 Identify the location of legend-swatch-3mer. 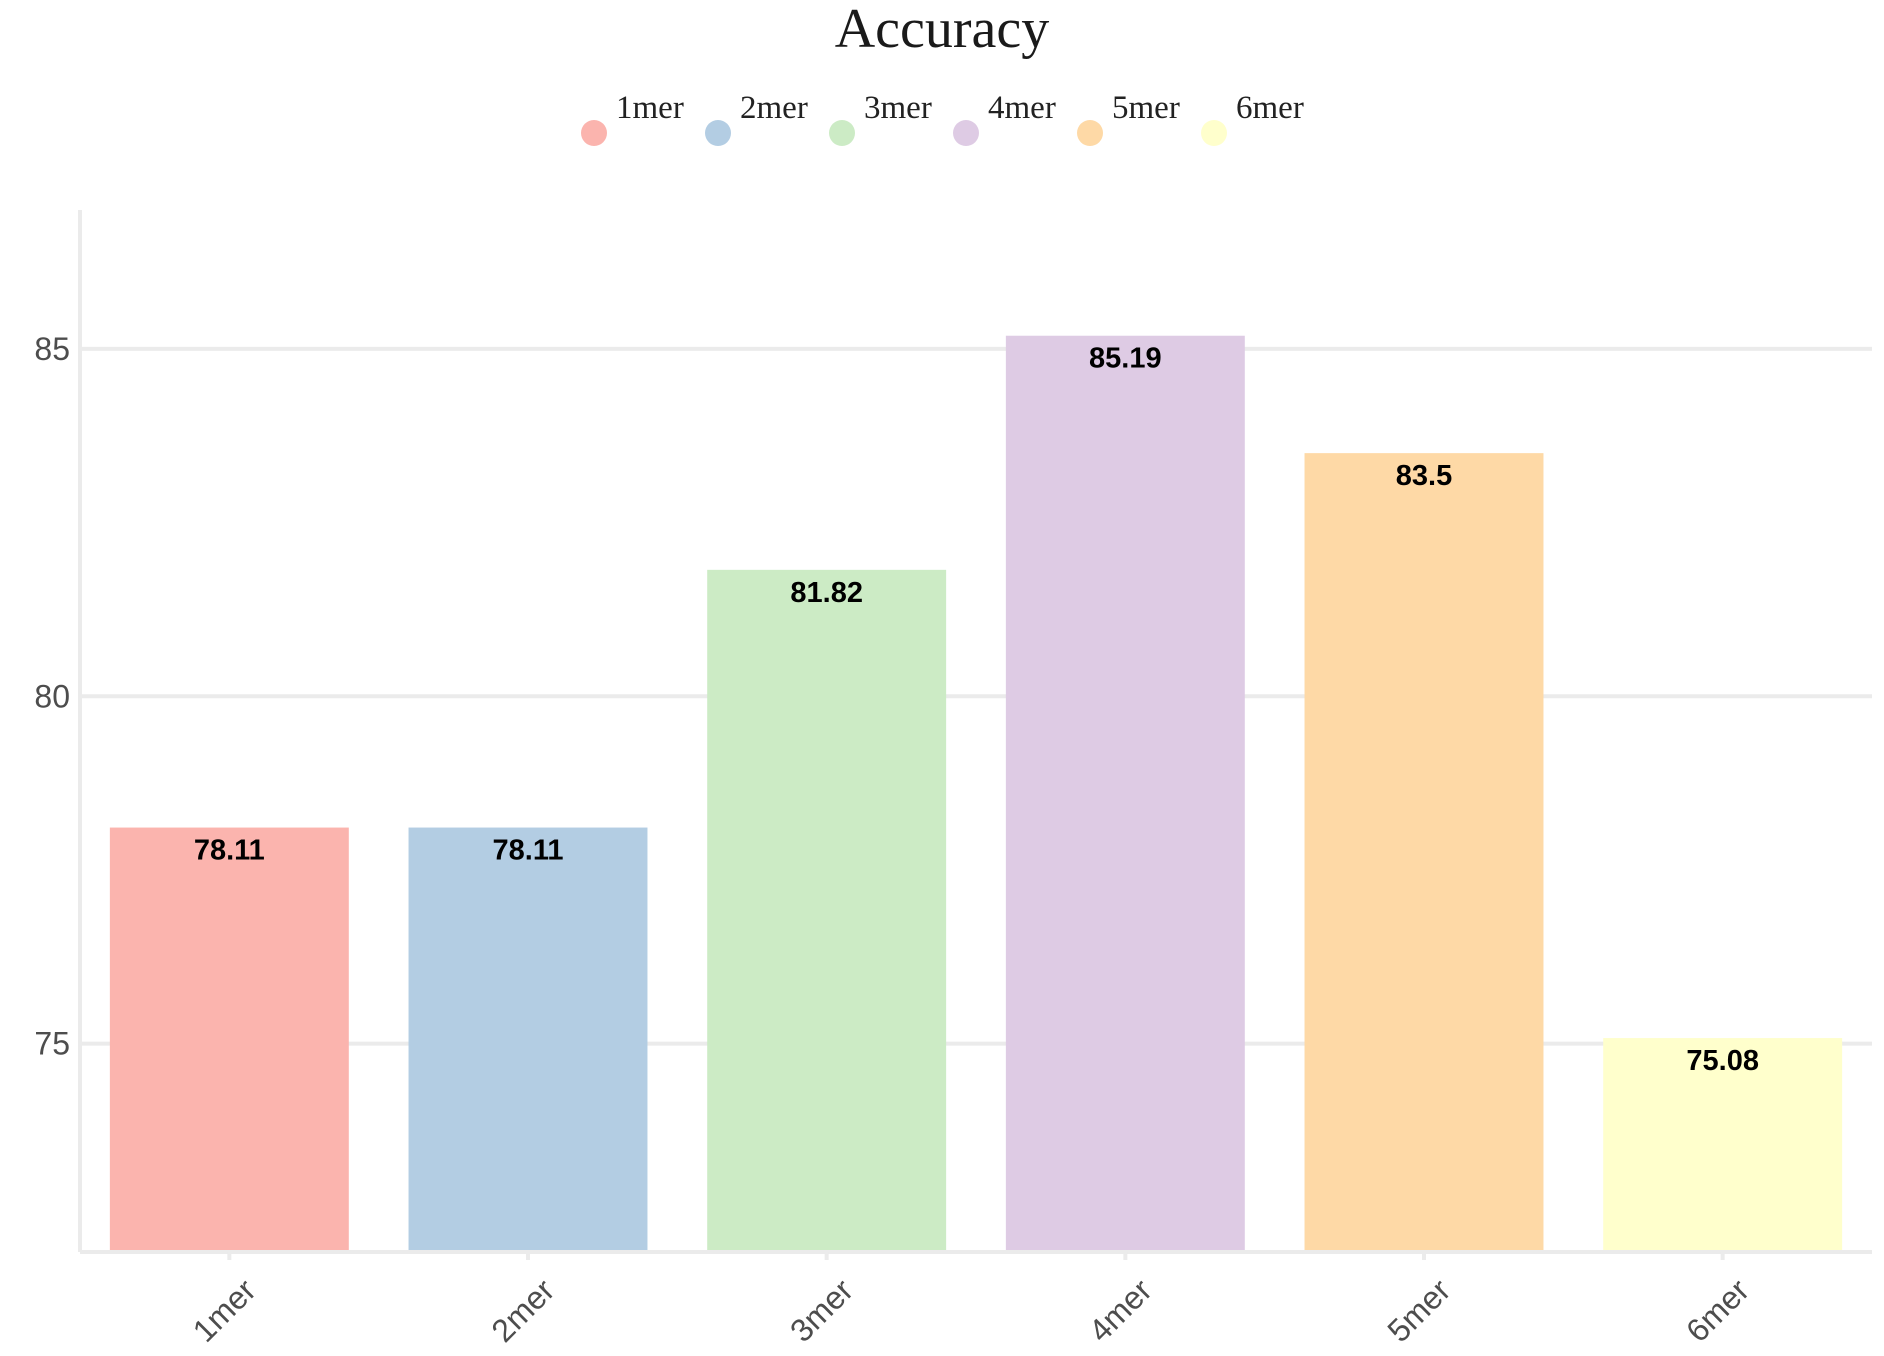
(842, 133).